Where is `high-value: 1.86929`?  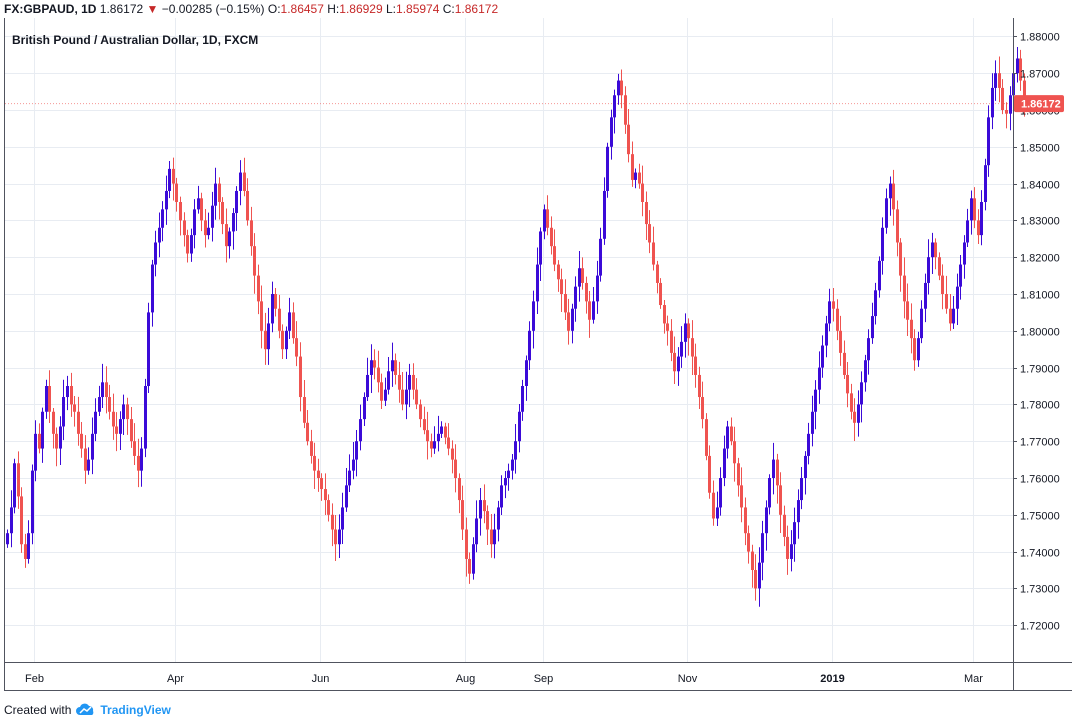
high-value: 1.86929 is located at coordinates (361, 9).